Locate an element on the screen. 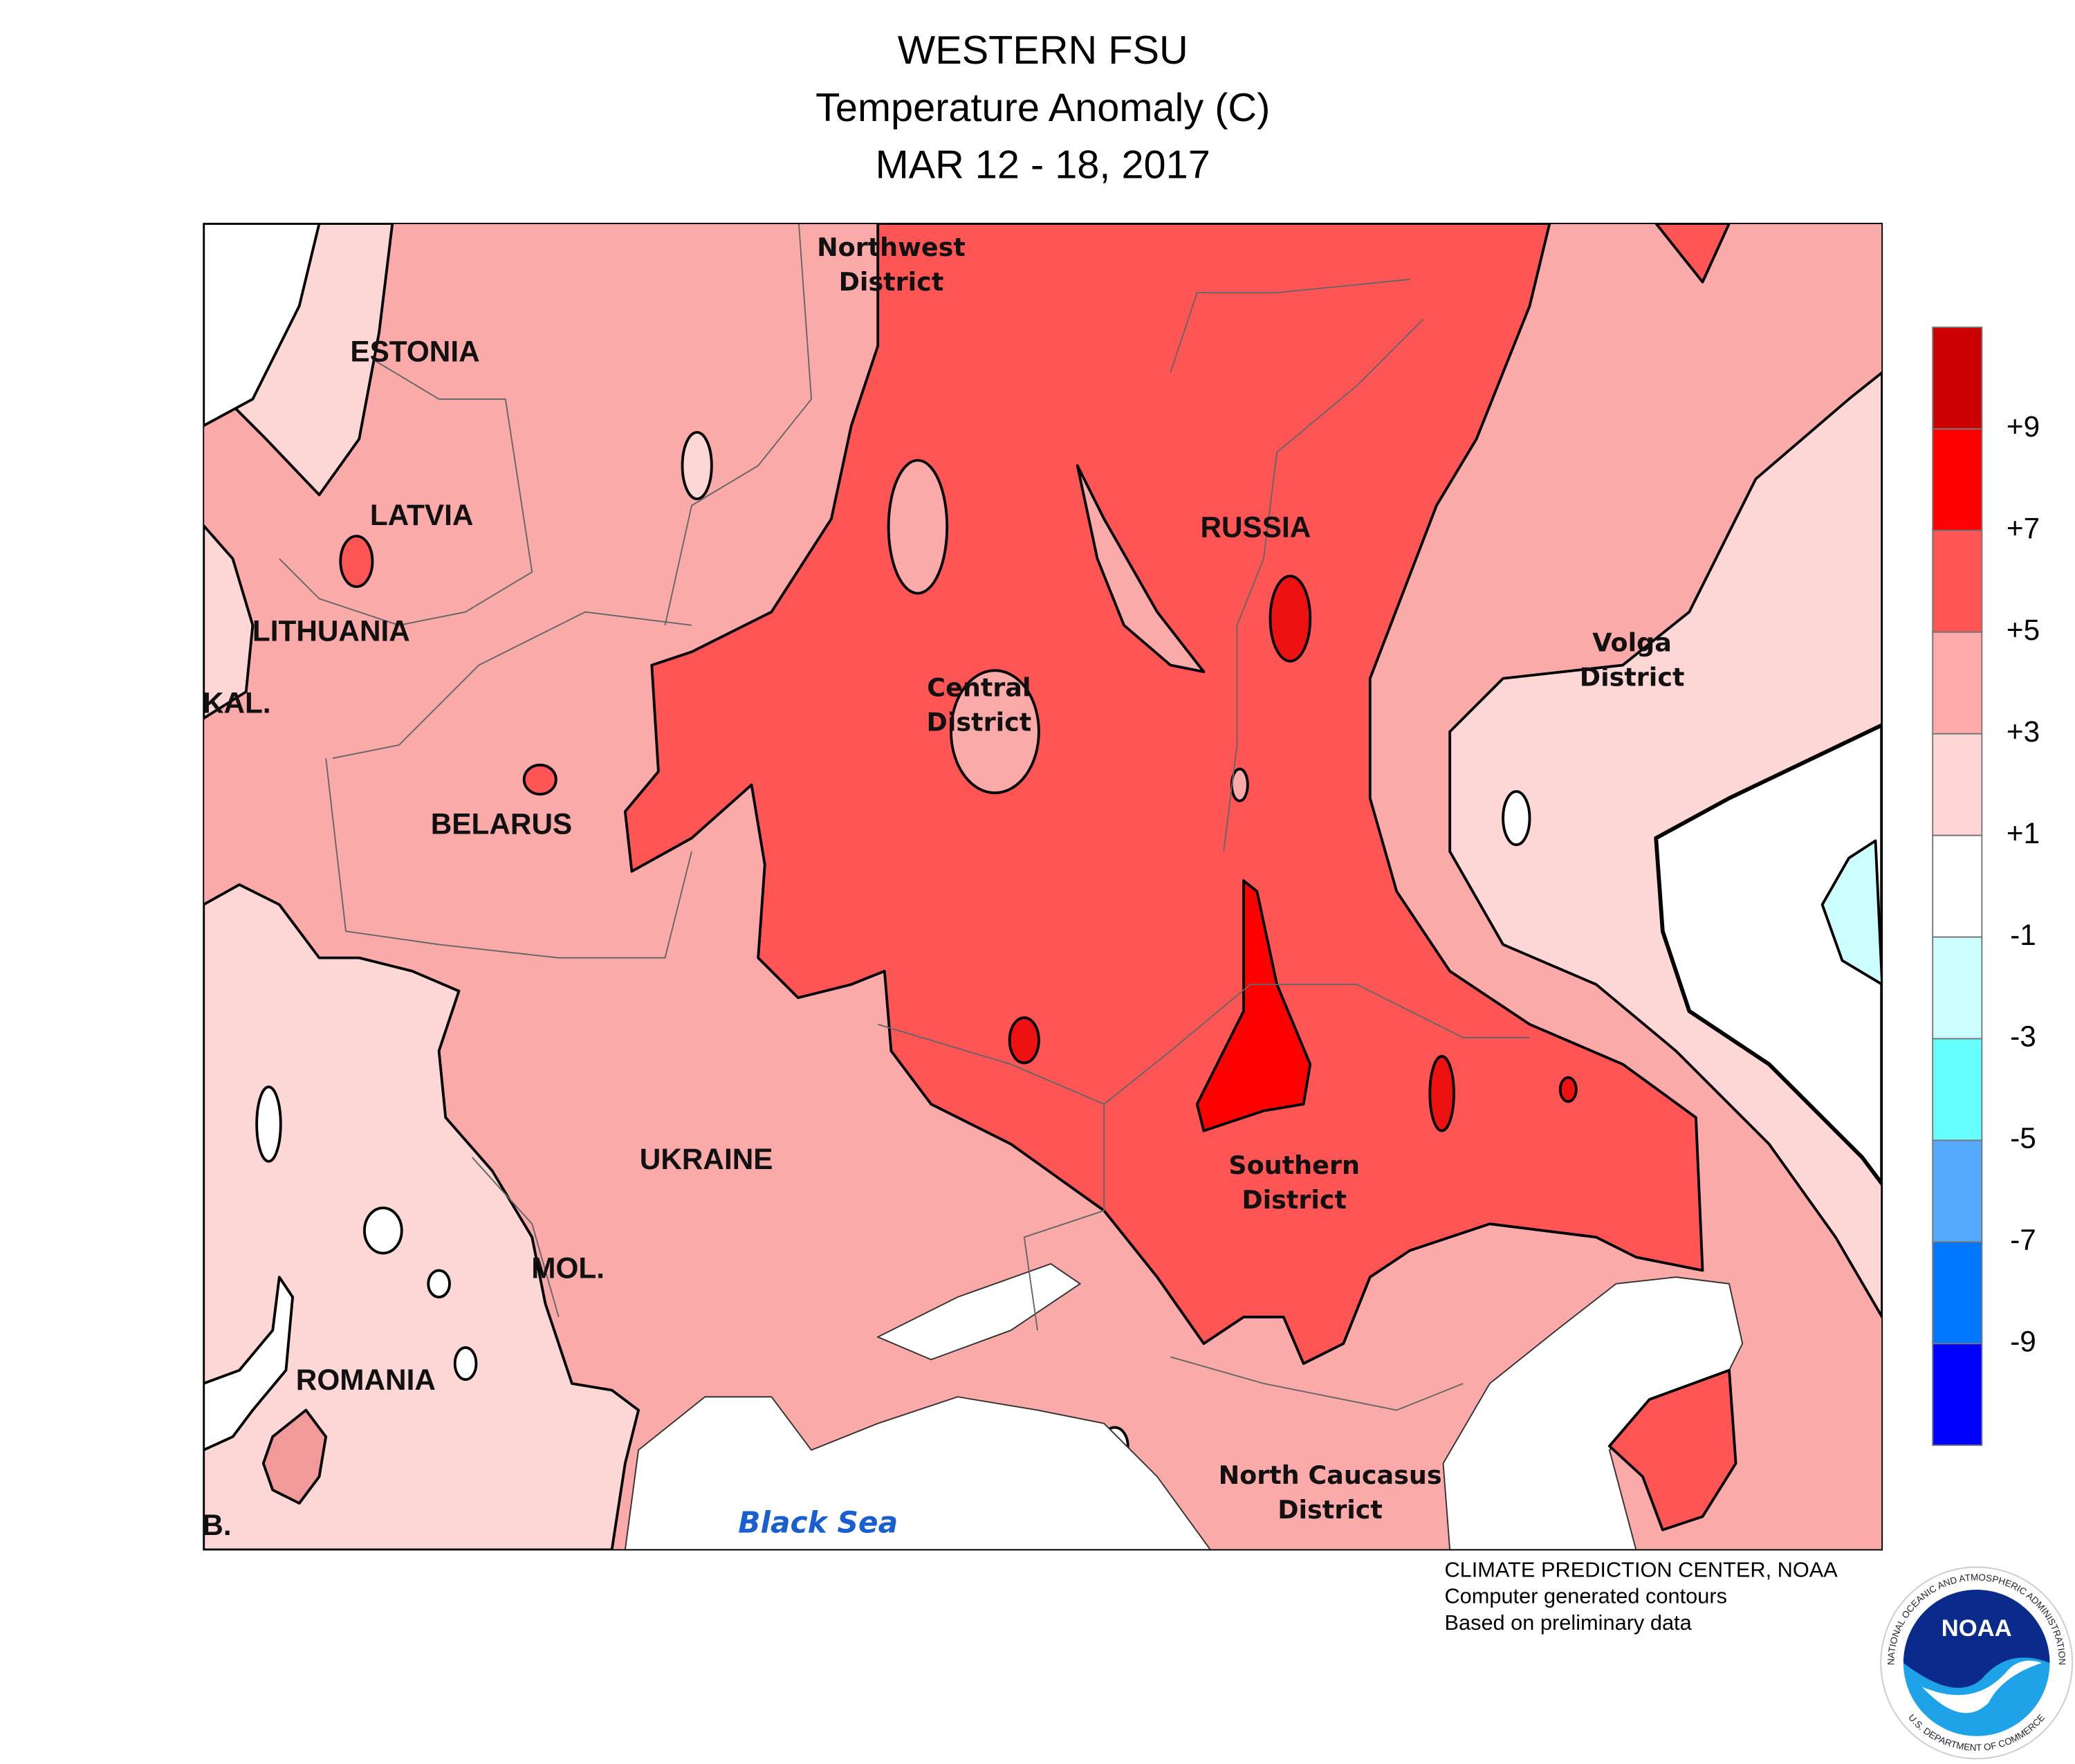 This screenshot has width=2075, height=1764. map-label: Volga is located at coordinates (1632, 642).